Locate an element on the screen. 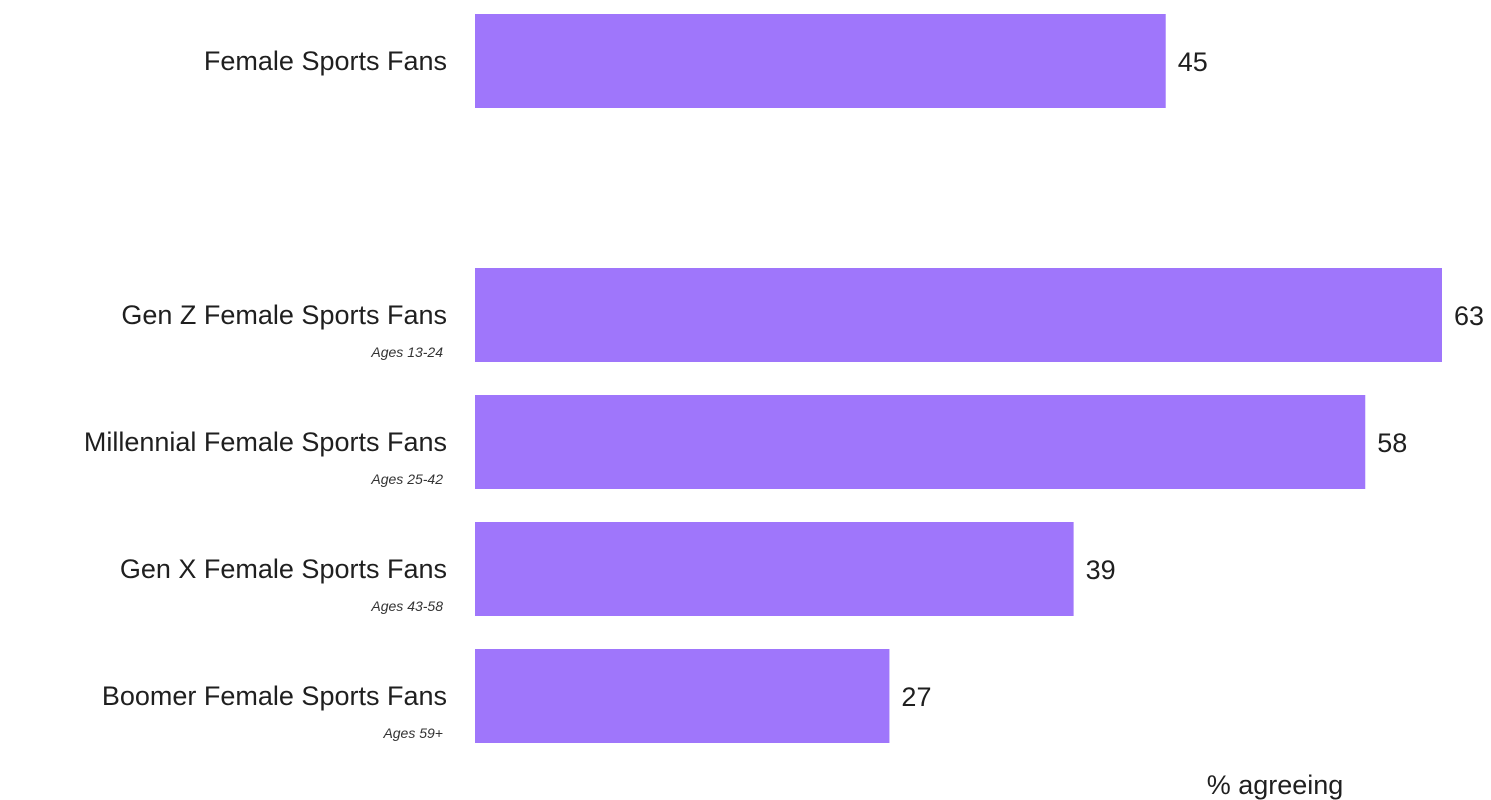 The width and height of the screenshot is (1491, 800). value-label-2: 63 is located at coordinates (1469, 316).